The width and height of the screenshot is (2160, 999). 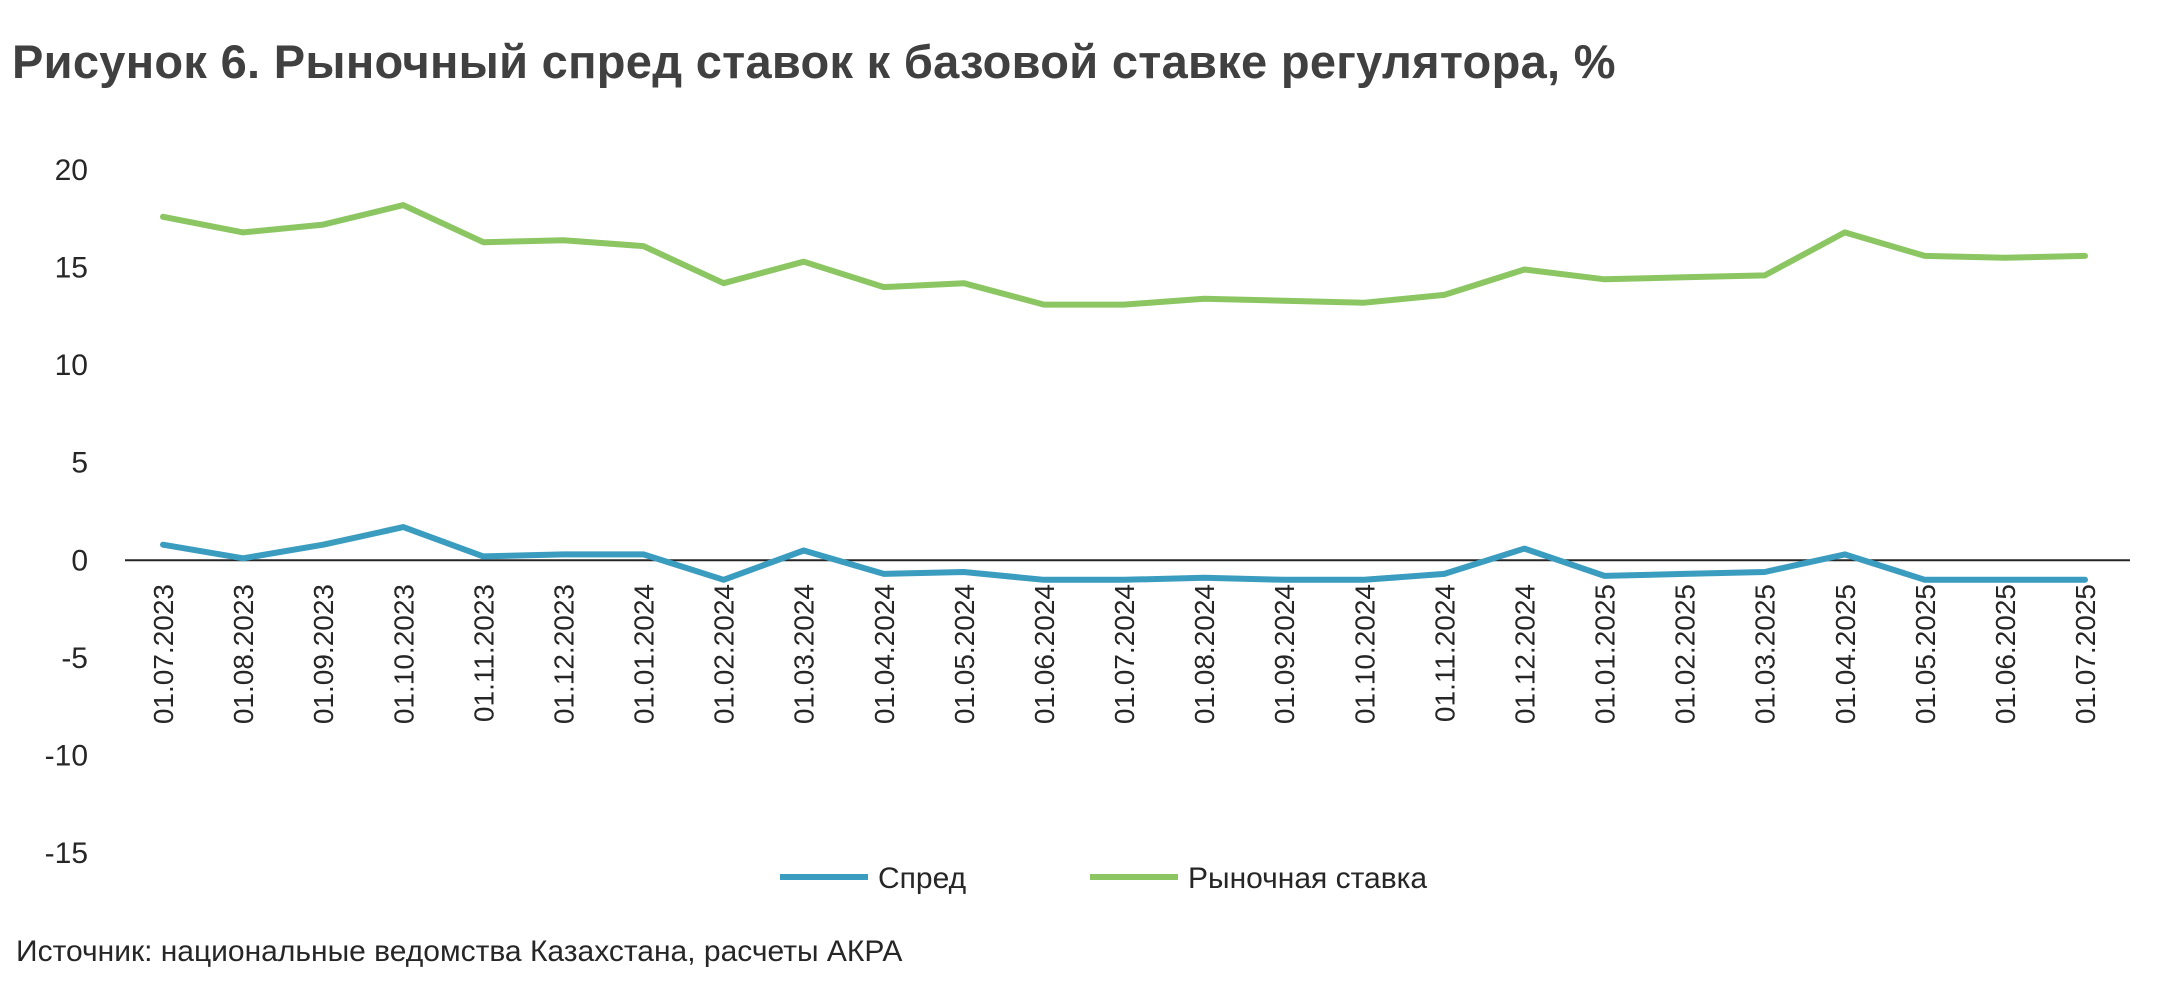 What do you see at coordinates (964, 654) in the screenshot?
I see `x-tick-label: 01.05.2024` at bounding box center [964, 654].